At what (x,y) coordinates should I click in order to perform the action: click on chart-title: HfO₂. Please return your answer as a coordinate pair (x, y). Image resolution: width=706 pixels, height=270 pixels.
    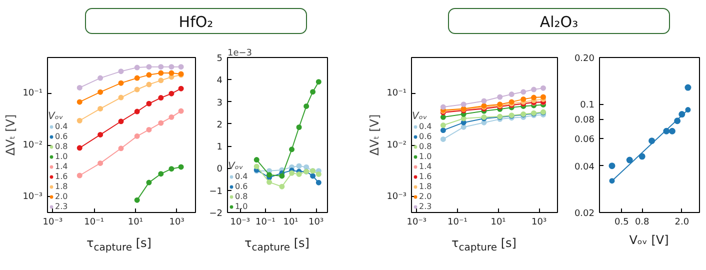
    Looking at the image, I should click on (196, 22).